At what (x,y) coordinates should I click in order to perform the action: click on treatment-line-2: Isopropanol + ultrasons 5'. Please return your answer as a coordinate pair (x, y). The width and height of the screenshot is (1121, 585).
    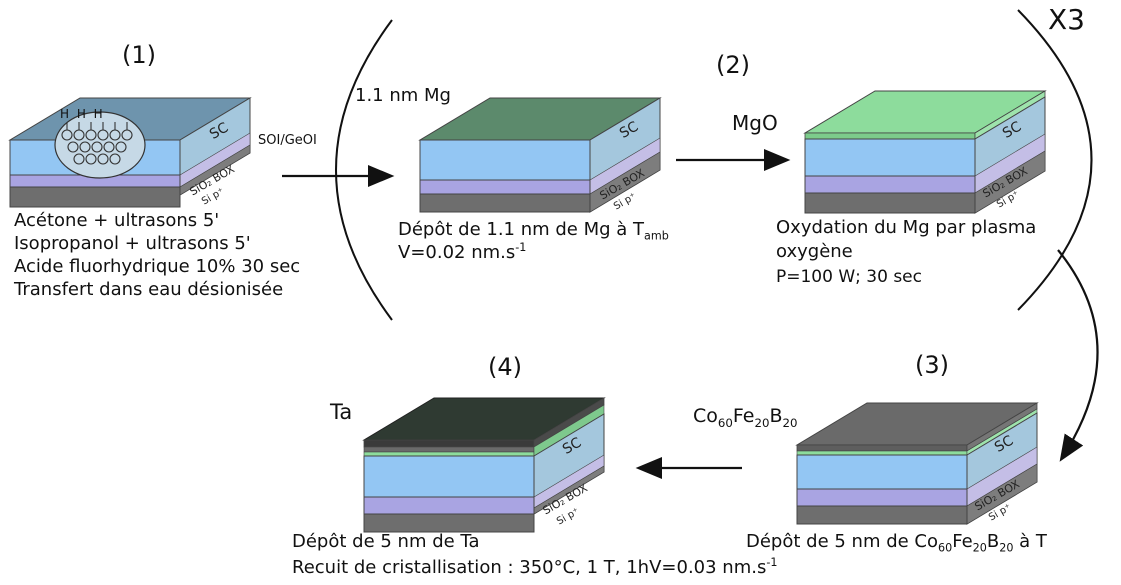
    Looking at the image, I should click on (132, 243).